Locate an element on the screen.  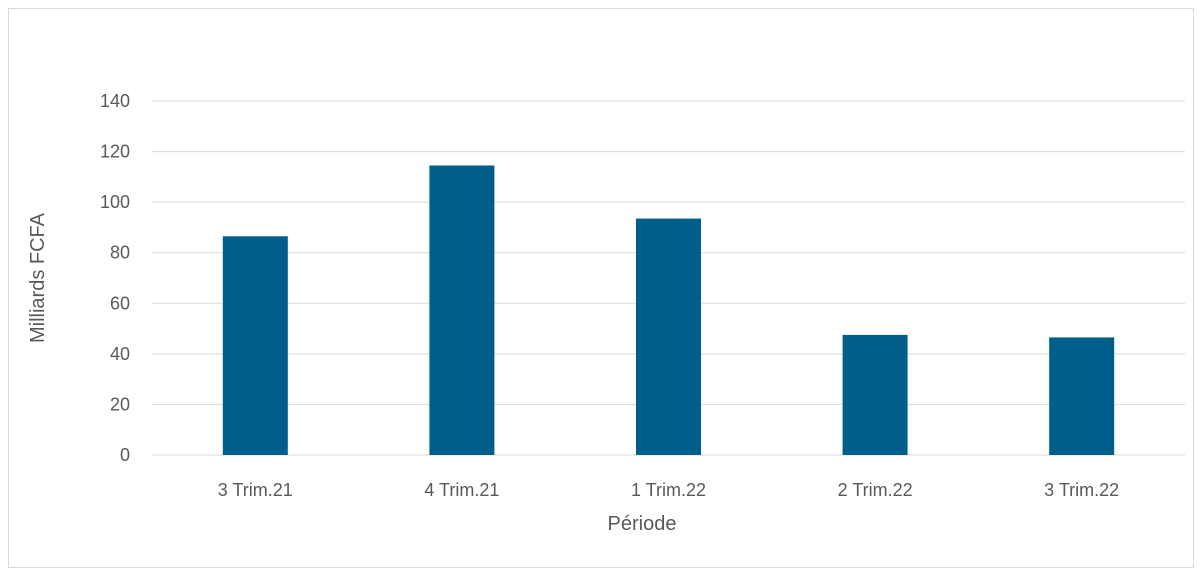
y-tick-label: 140 is located at coordinates (115, 101).